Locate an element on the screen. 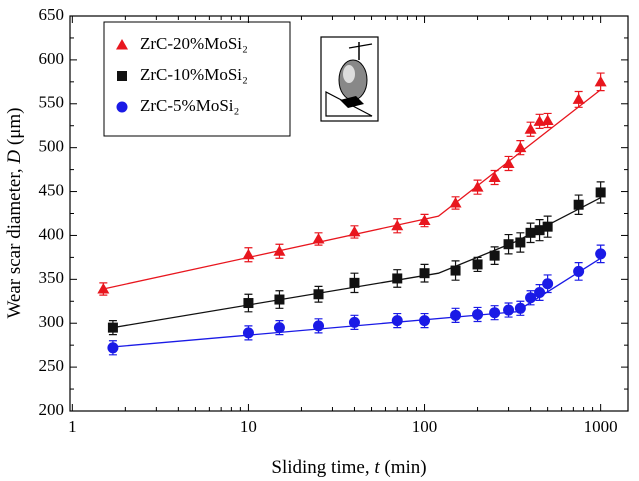 This screenshot has width=639, height=481. y-title-part: Wear scar diameter, is located at coordinates (14, 241).